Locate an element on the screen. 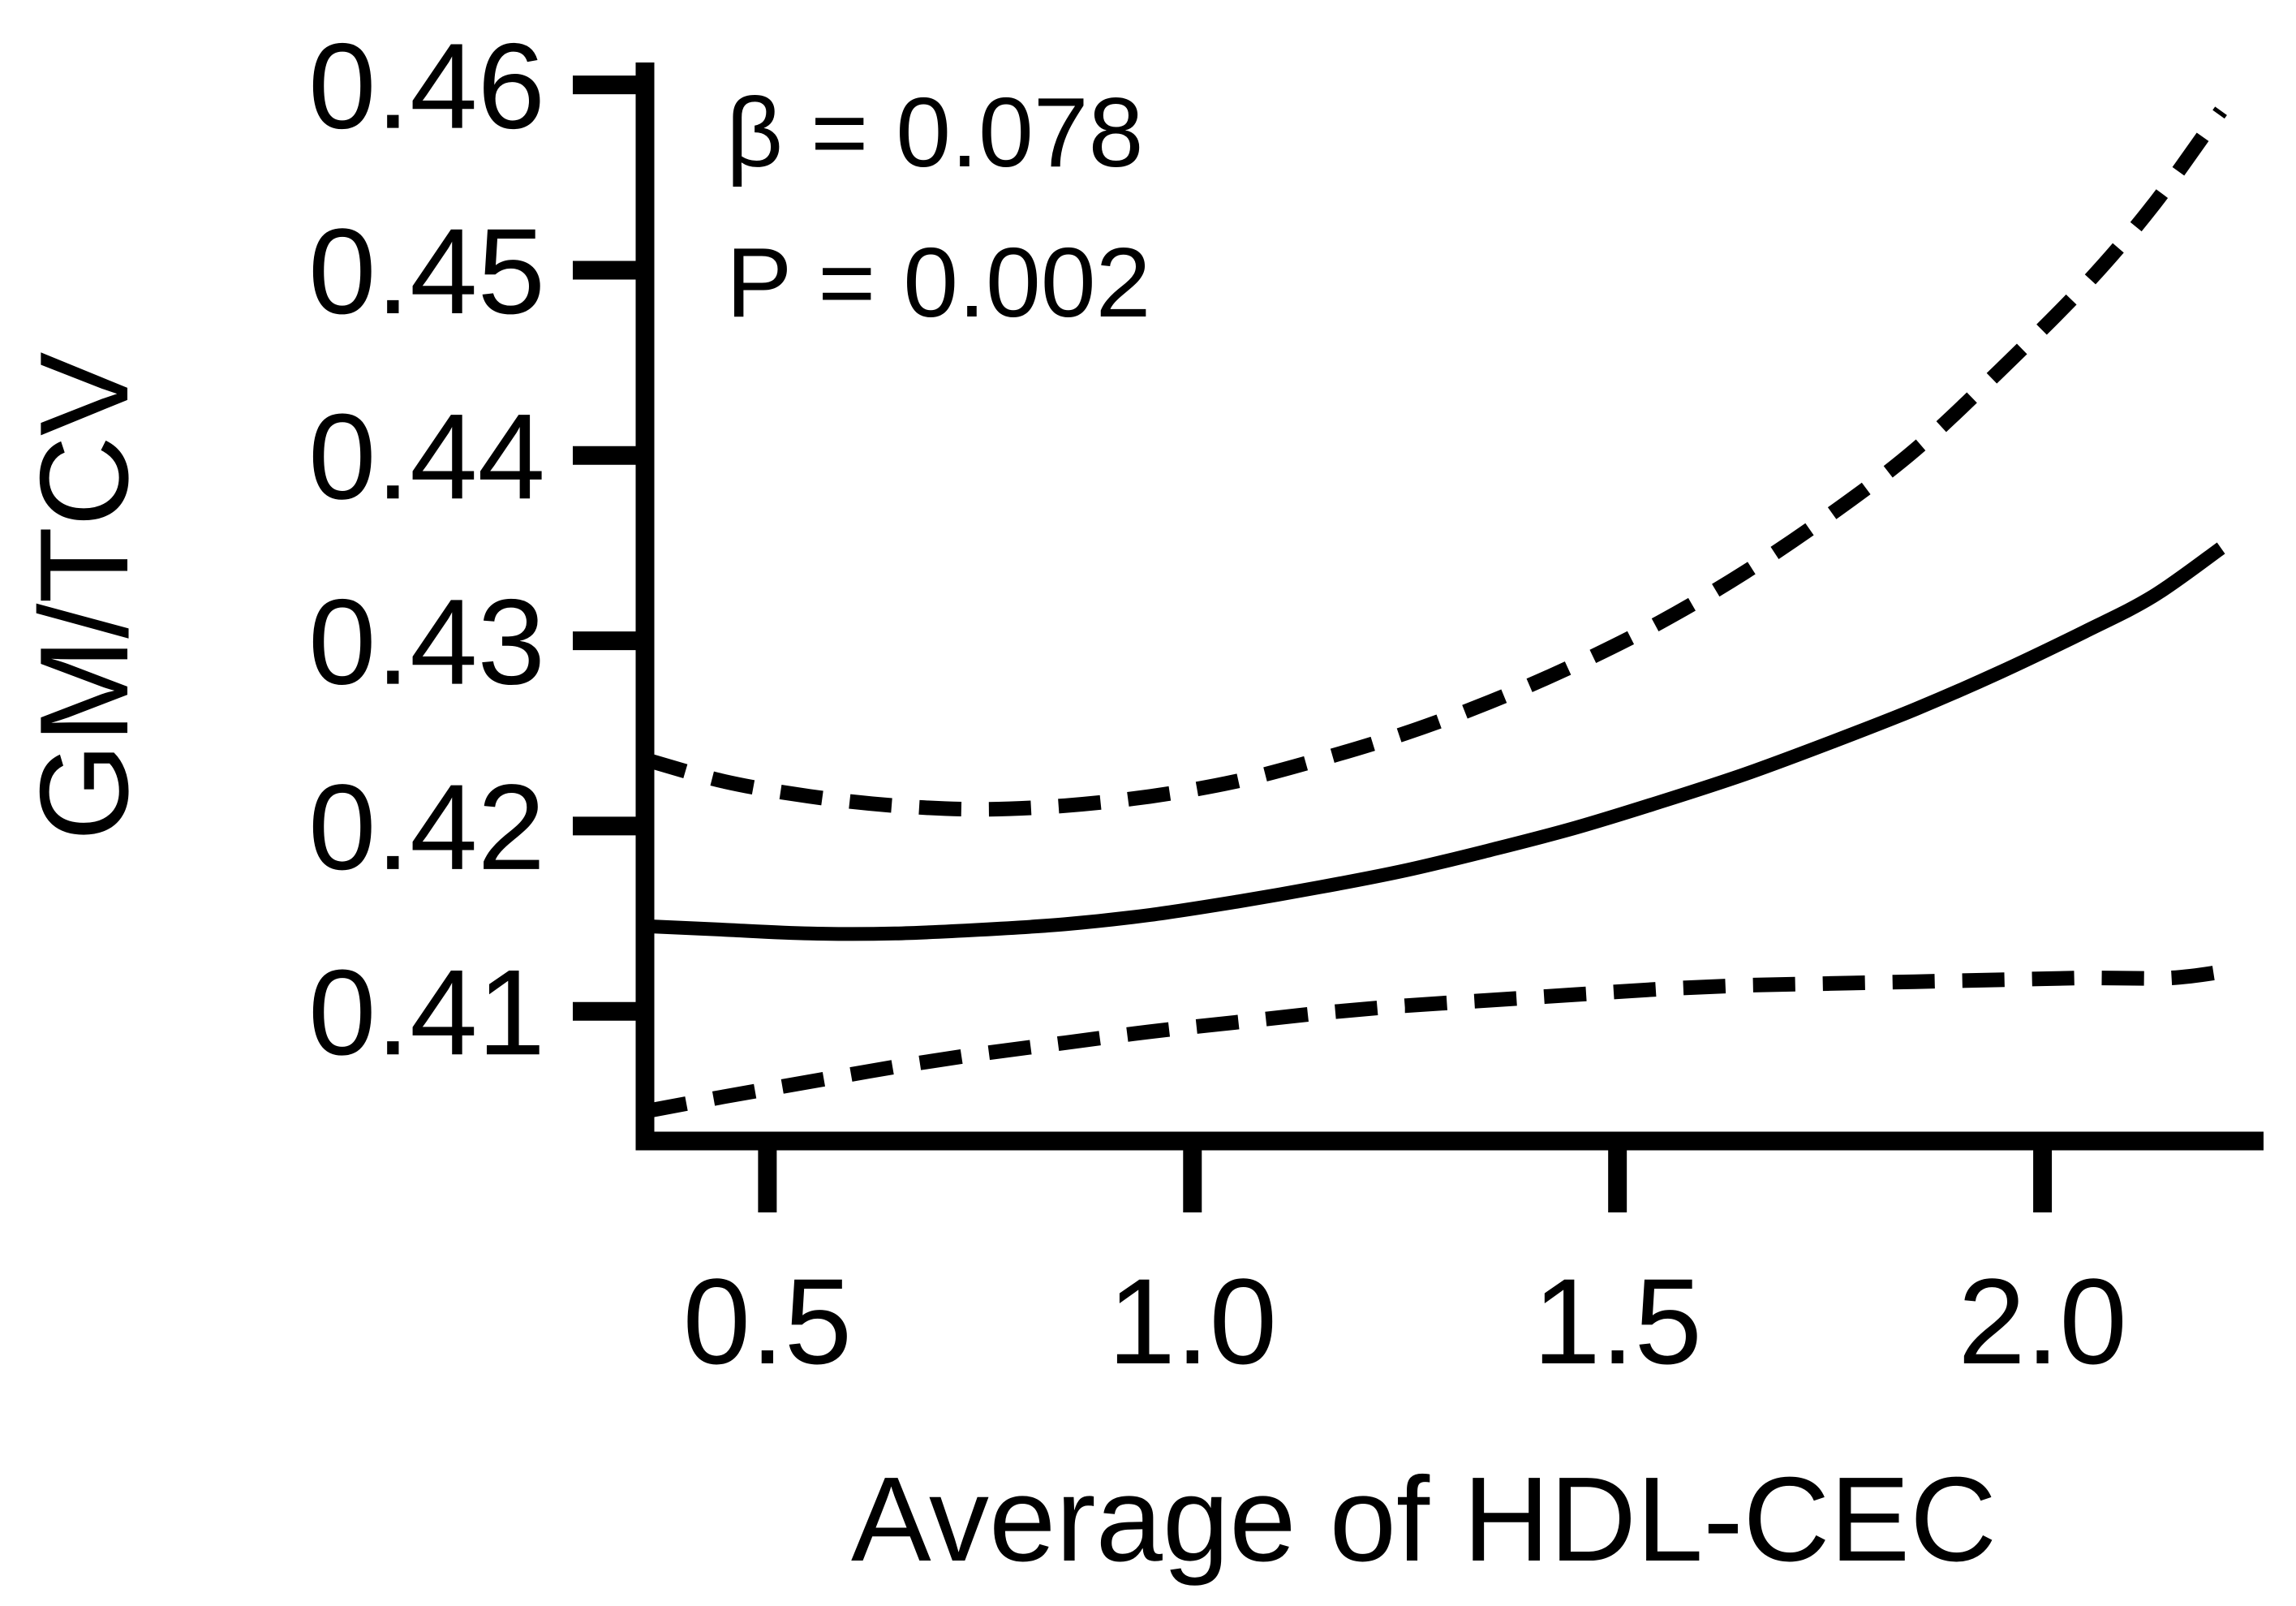 The width and height of the screenshot is (2296, 1606). y-tick-label: 0.45 is located at coordinates (426, 271).